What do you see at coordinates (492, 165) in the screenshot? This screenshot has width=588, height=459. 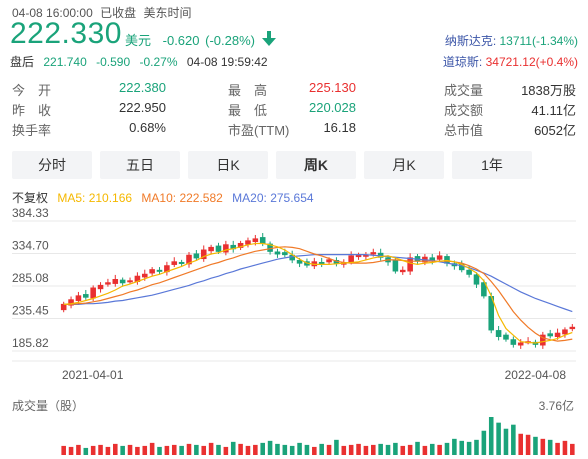 I see `tab-one-year: 1年` at bounding box center [492, 165].